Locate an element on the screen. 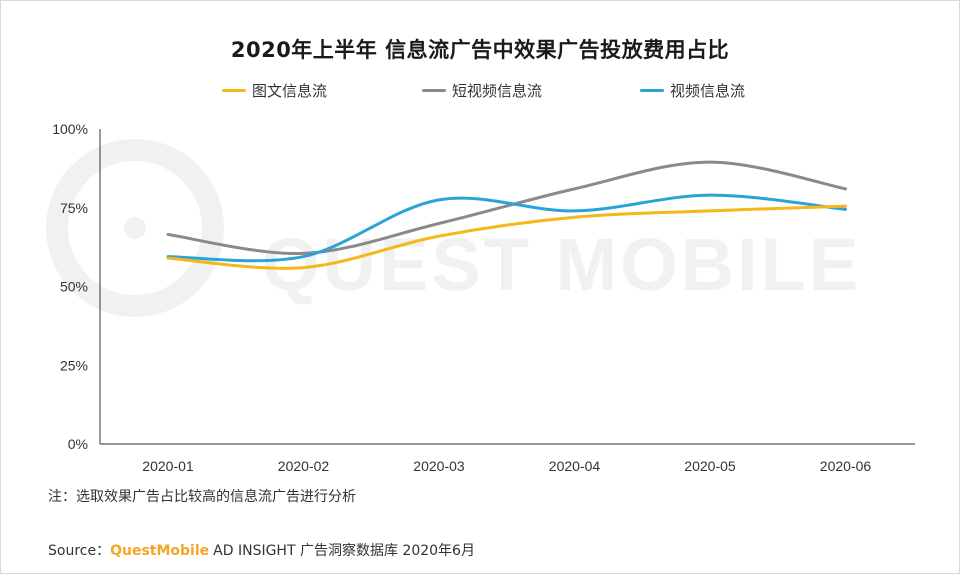 The height and width of the screenshot is (574, 960). footnote: 注：选取效果广告占比较高的信息流广告进行分析 is located at coordinates (202, 497).